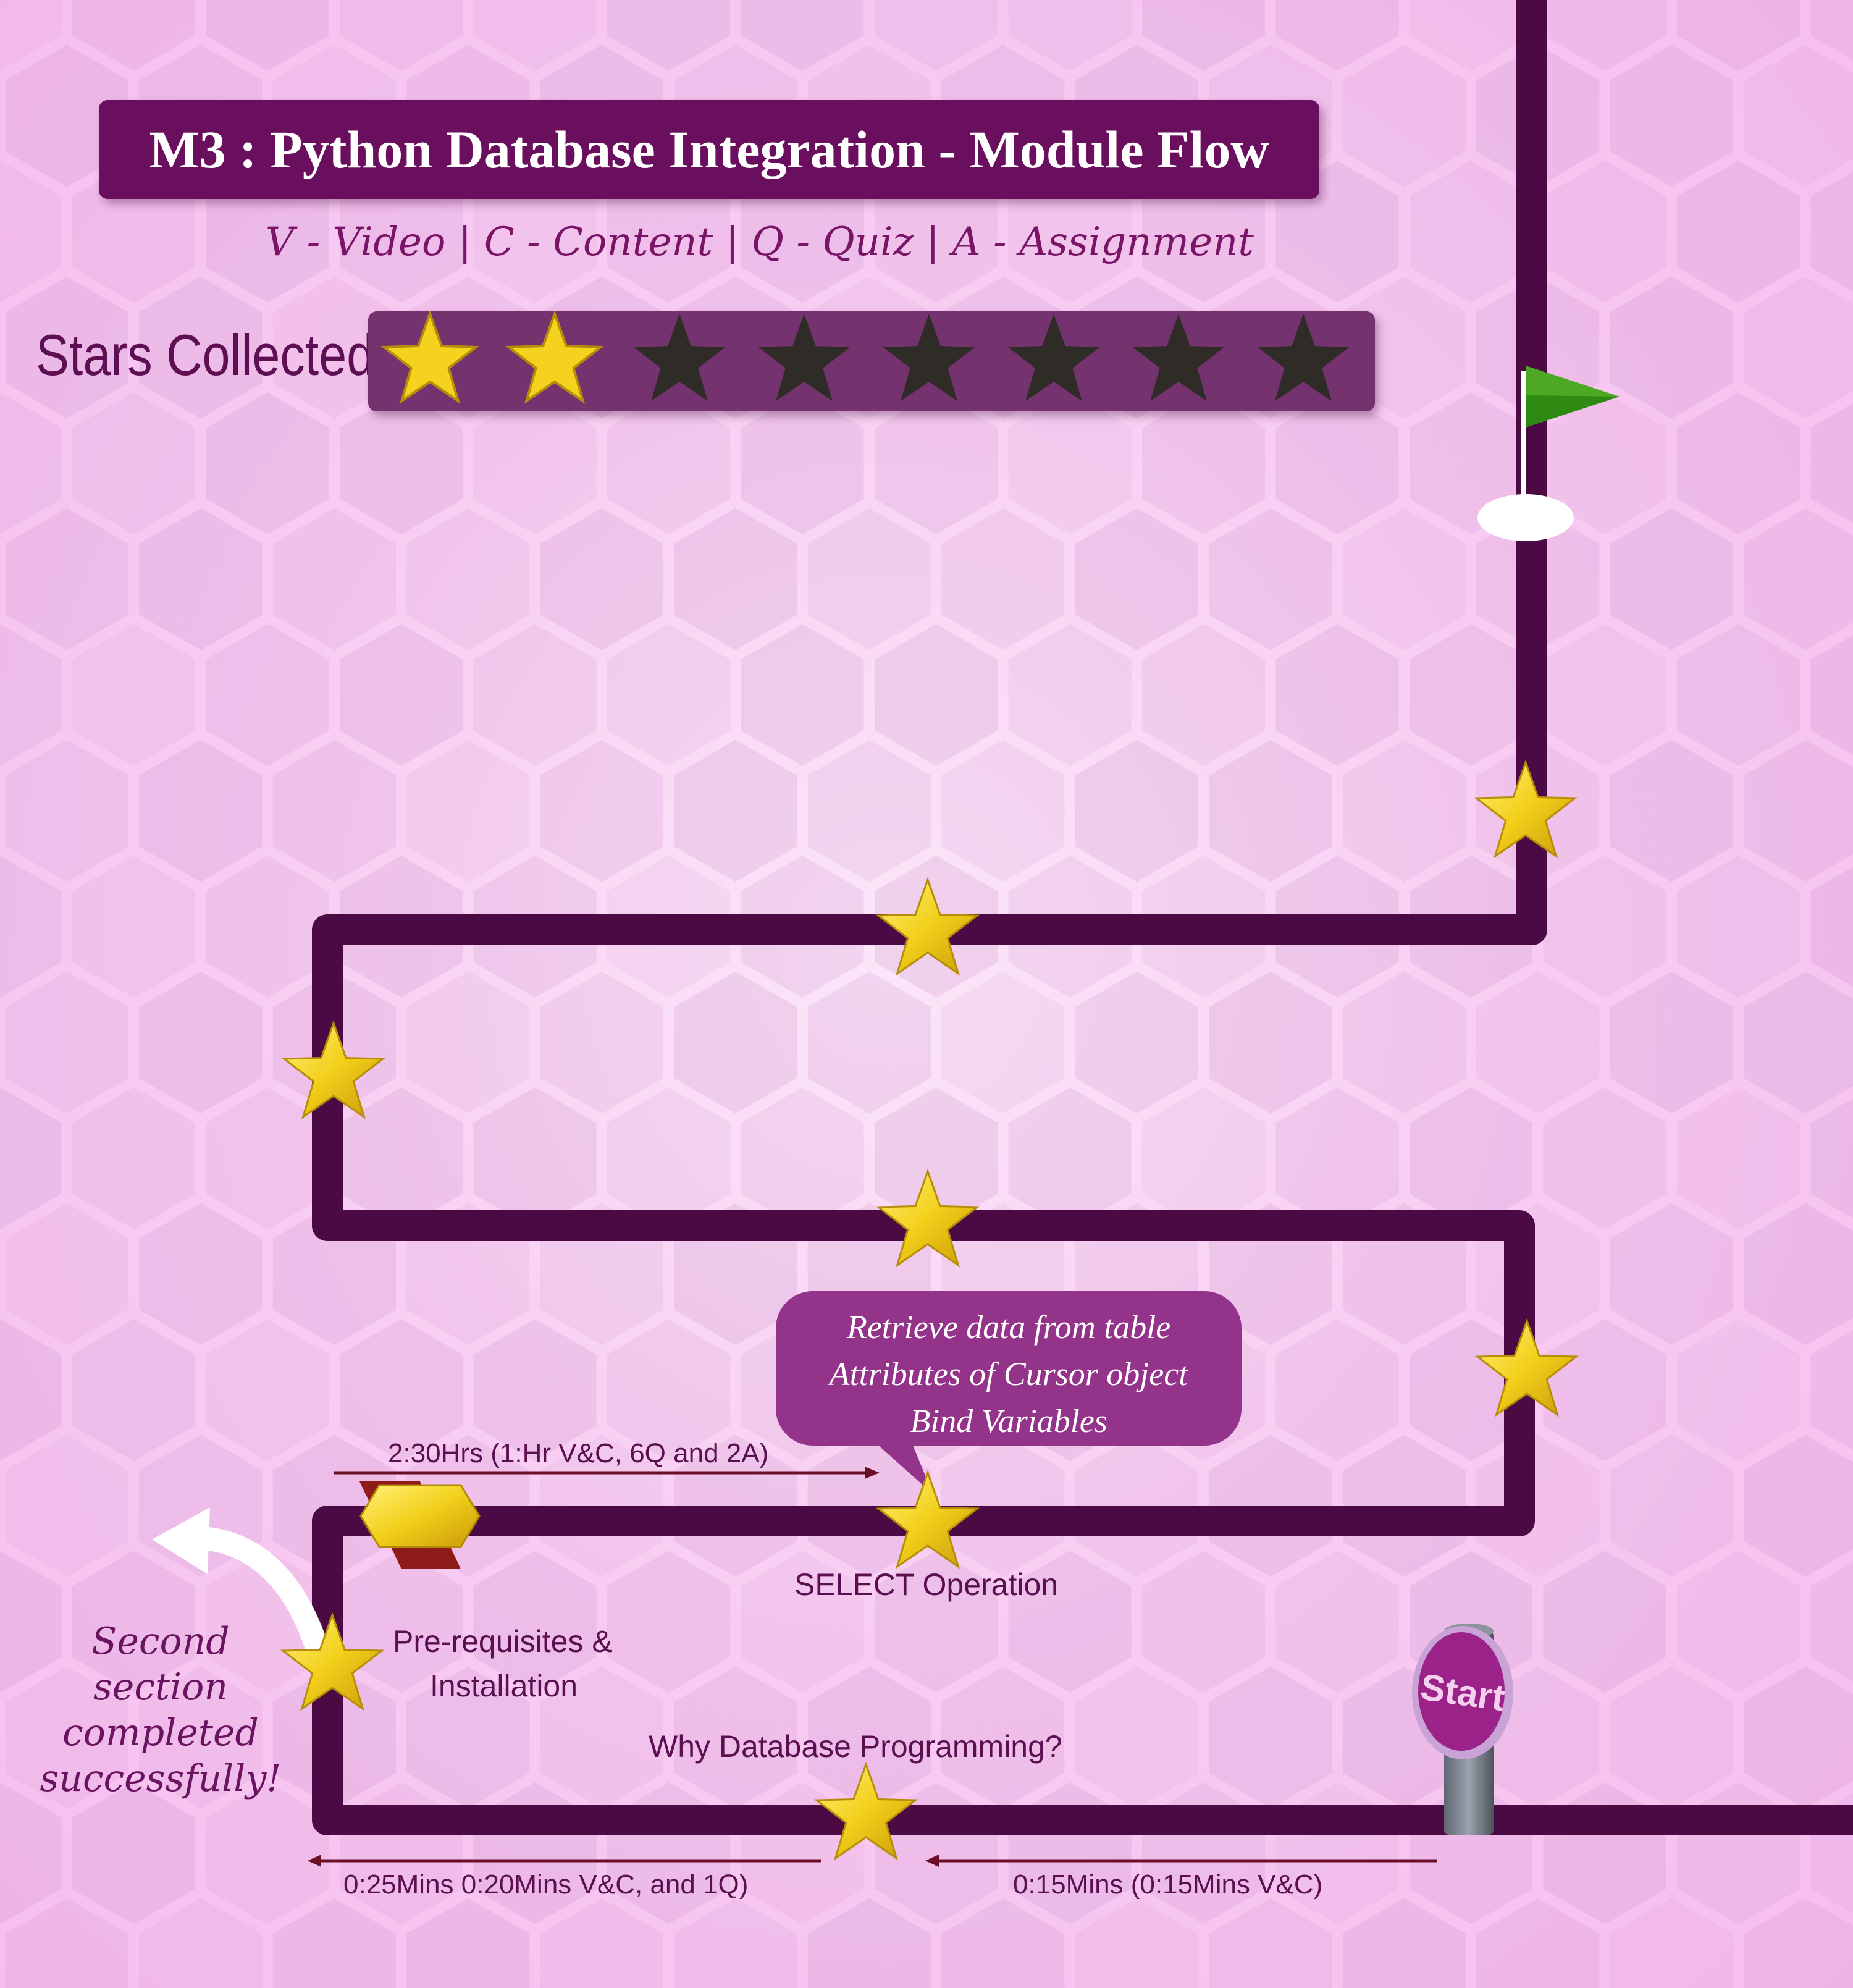 This screenshot has height=1988, width=1853. Describe the element at coordinates (503, 1641) in the screenshot. I see `label-prerequisites: Pre-requisites &` at that location.